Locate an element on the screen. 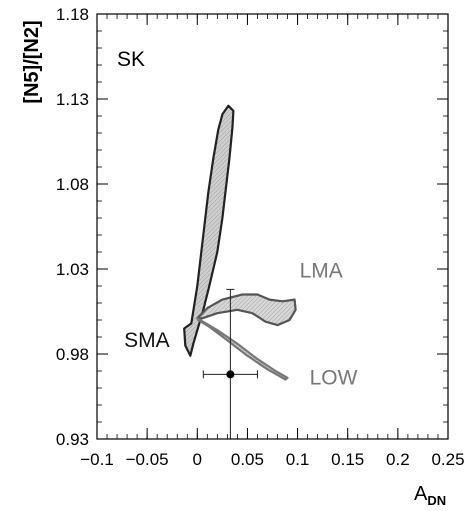 This screenshot has height=511, width=472. point-layer is located at coordinates (230, 363).